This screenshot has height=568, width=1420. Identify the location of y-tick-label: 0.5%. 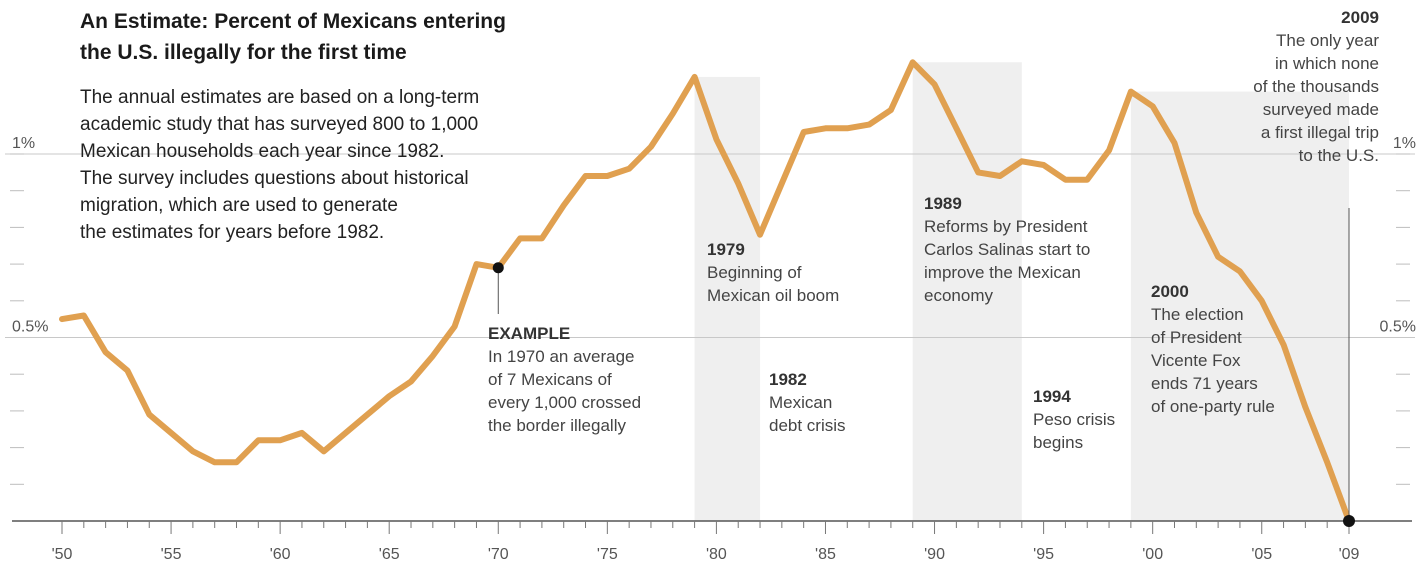
(30, 327).